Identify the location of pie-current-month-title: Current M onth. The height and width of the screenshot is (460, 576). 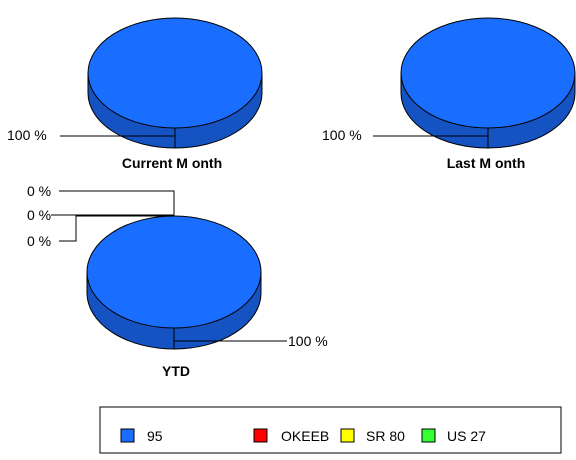
(172, 163).